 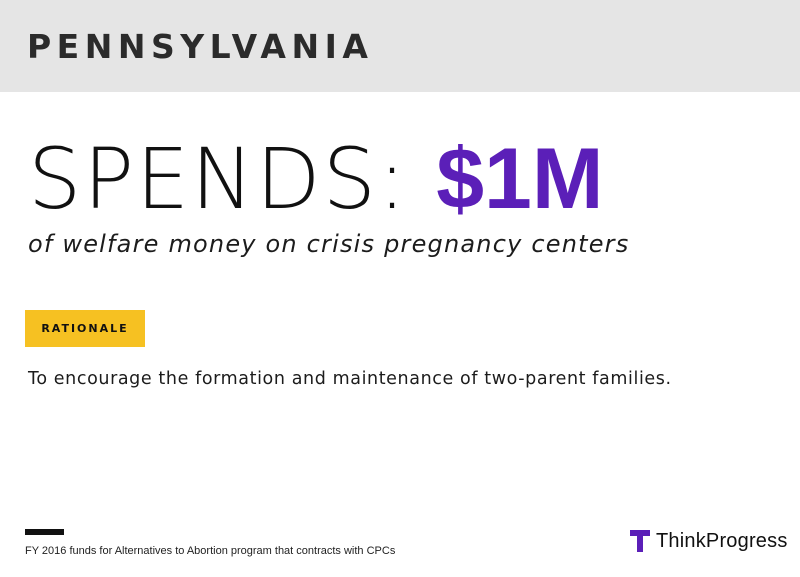 I want to click on spend-amount: $1M, so click(x=520, y=179).